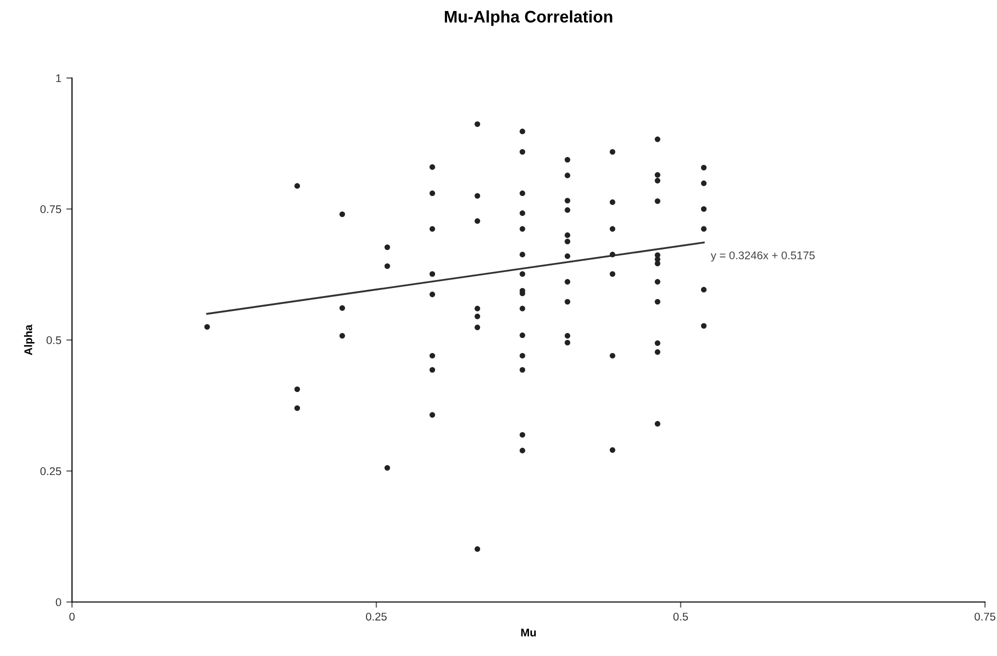 The width and height of the screenshot is (997, 656). Describe the element at coordinates (29, 340) in the screenshot. I see `y-axis-title: Alpha` at that location.